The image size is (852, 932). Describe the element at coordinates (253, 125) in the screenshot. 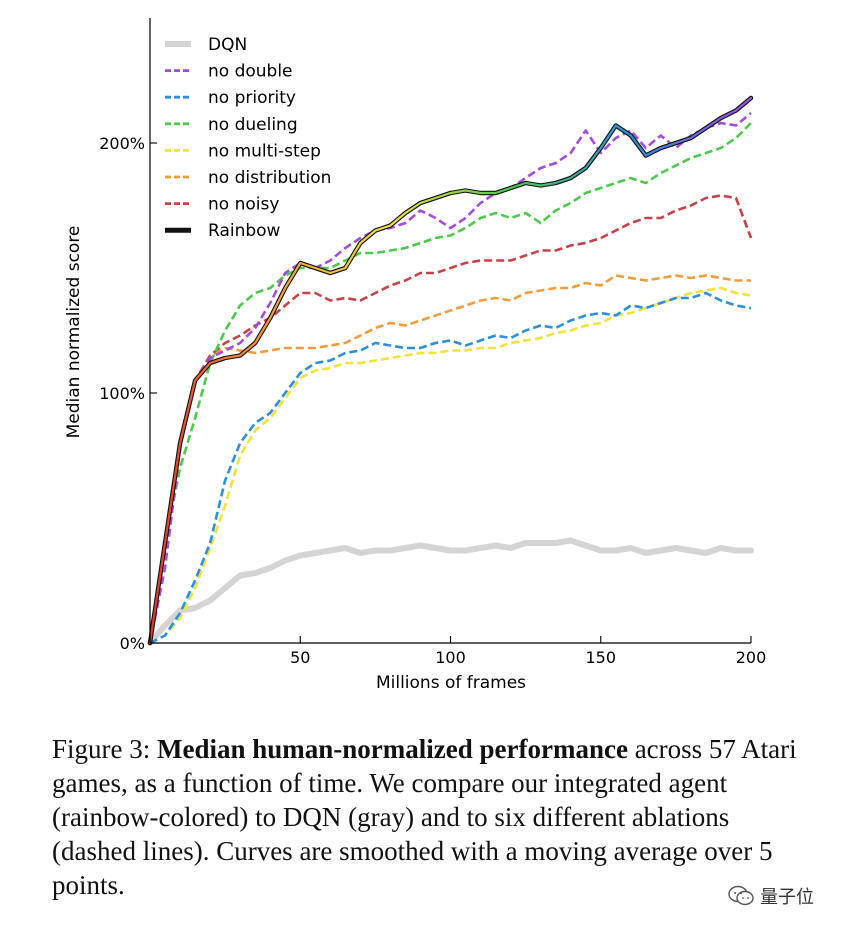

I see `legend-label-no-dueling: no dueling` at that location.